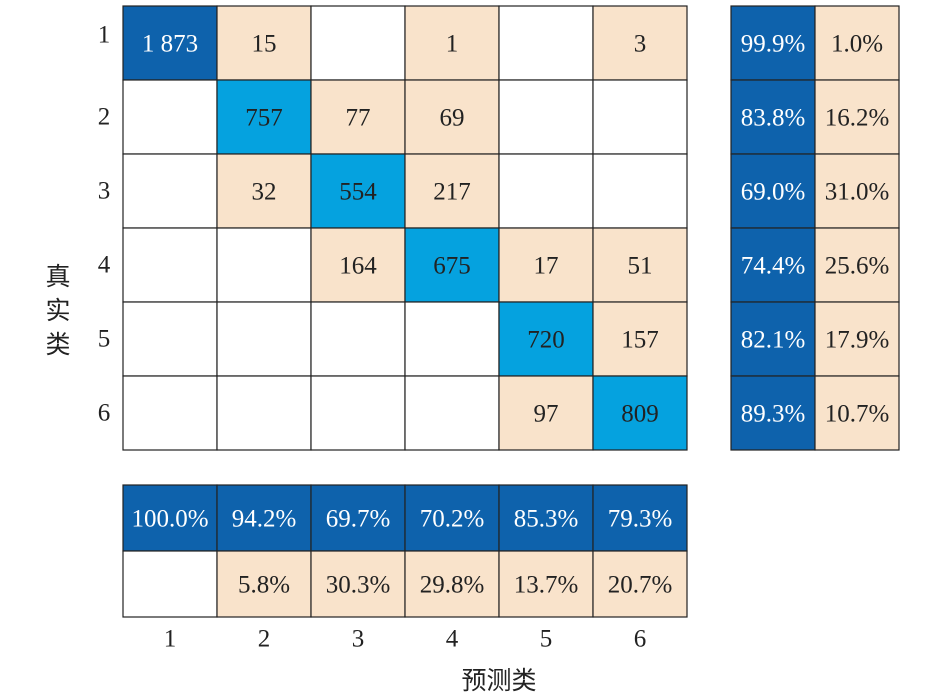 The height and width of the screenshot is (697, 945). I want to click on row-tick-label: 5, so click(104, 339).